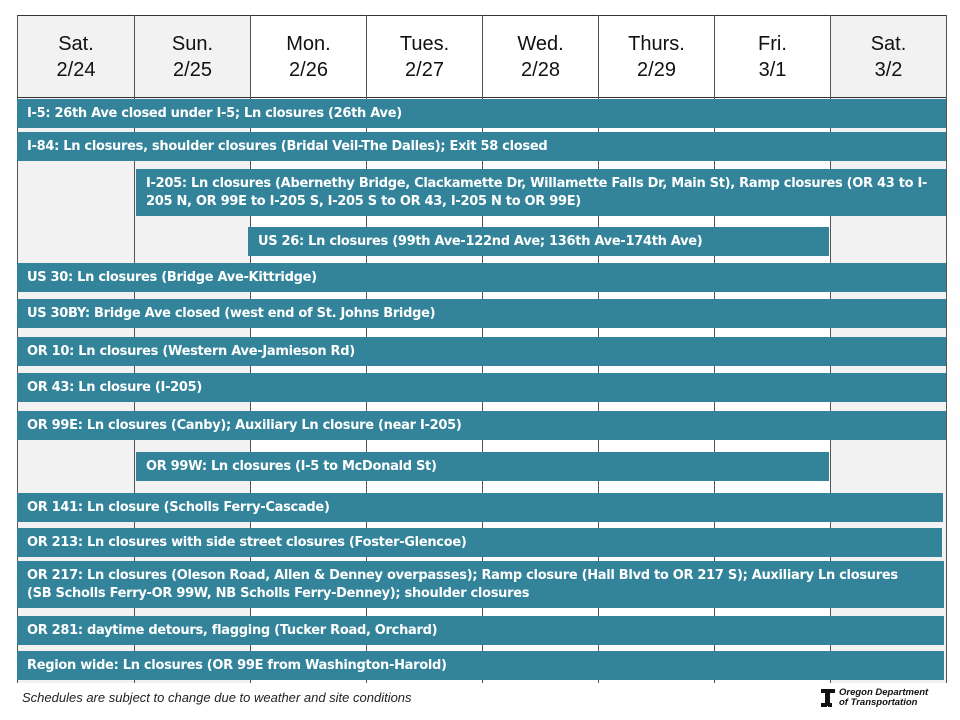  What do you see at coordinates (424, 56) in the screenshot?
I see `day-header: Tues. 2/27` at bounding box center [424, 56].